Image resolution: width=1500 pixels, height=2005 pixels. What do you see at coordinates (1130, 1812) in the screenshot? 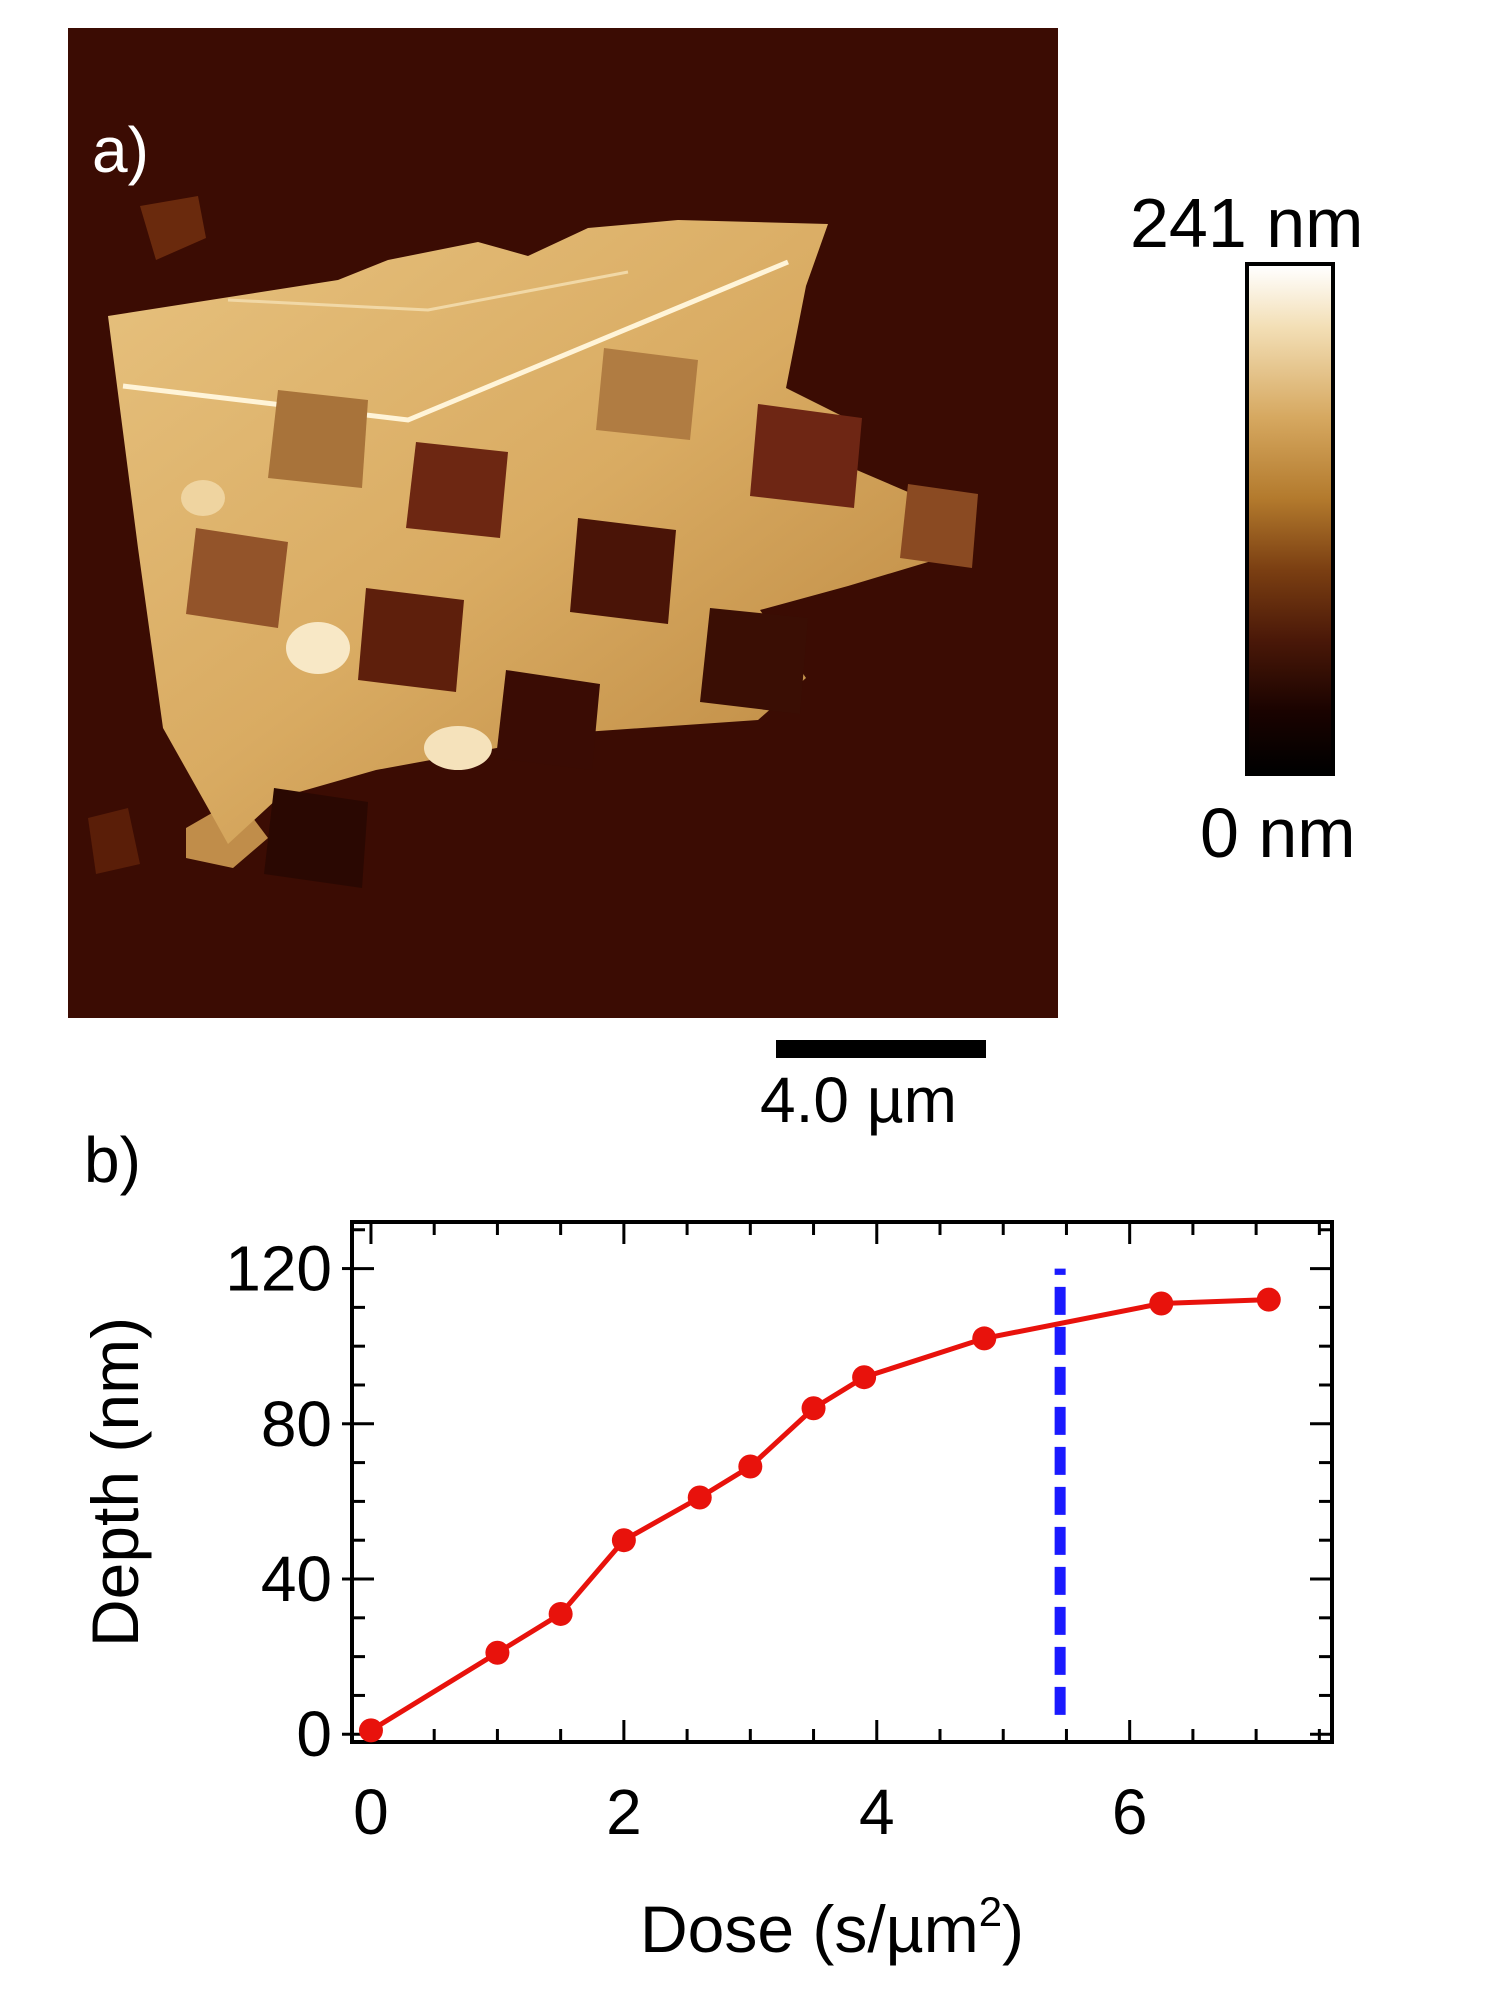
I see `x-tick-label: 6` at bounding box center [1130, 1812].